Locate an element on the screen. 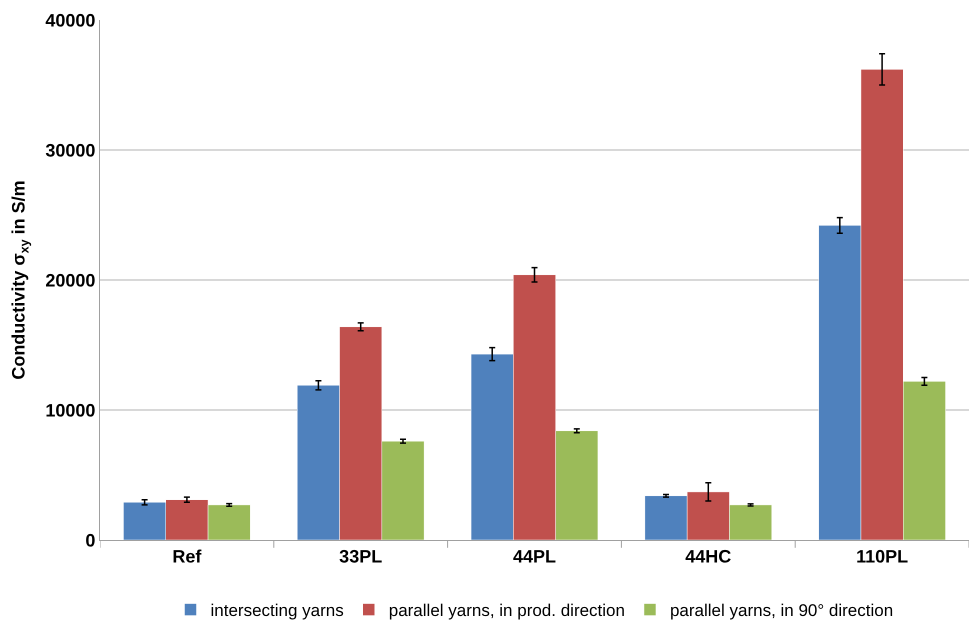 The image size is (979, 638). x-tick-label: 110PL is located at coordinates (882, 556).